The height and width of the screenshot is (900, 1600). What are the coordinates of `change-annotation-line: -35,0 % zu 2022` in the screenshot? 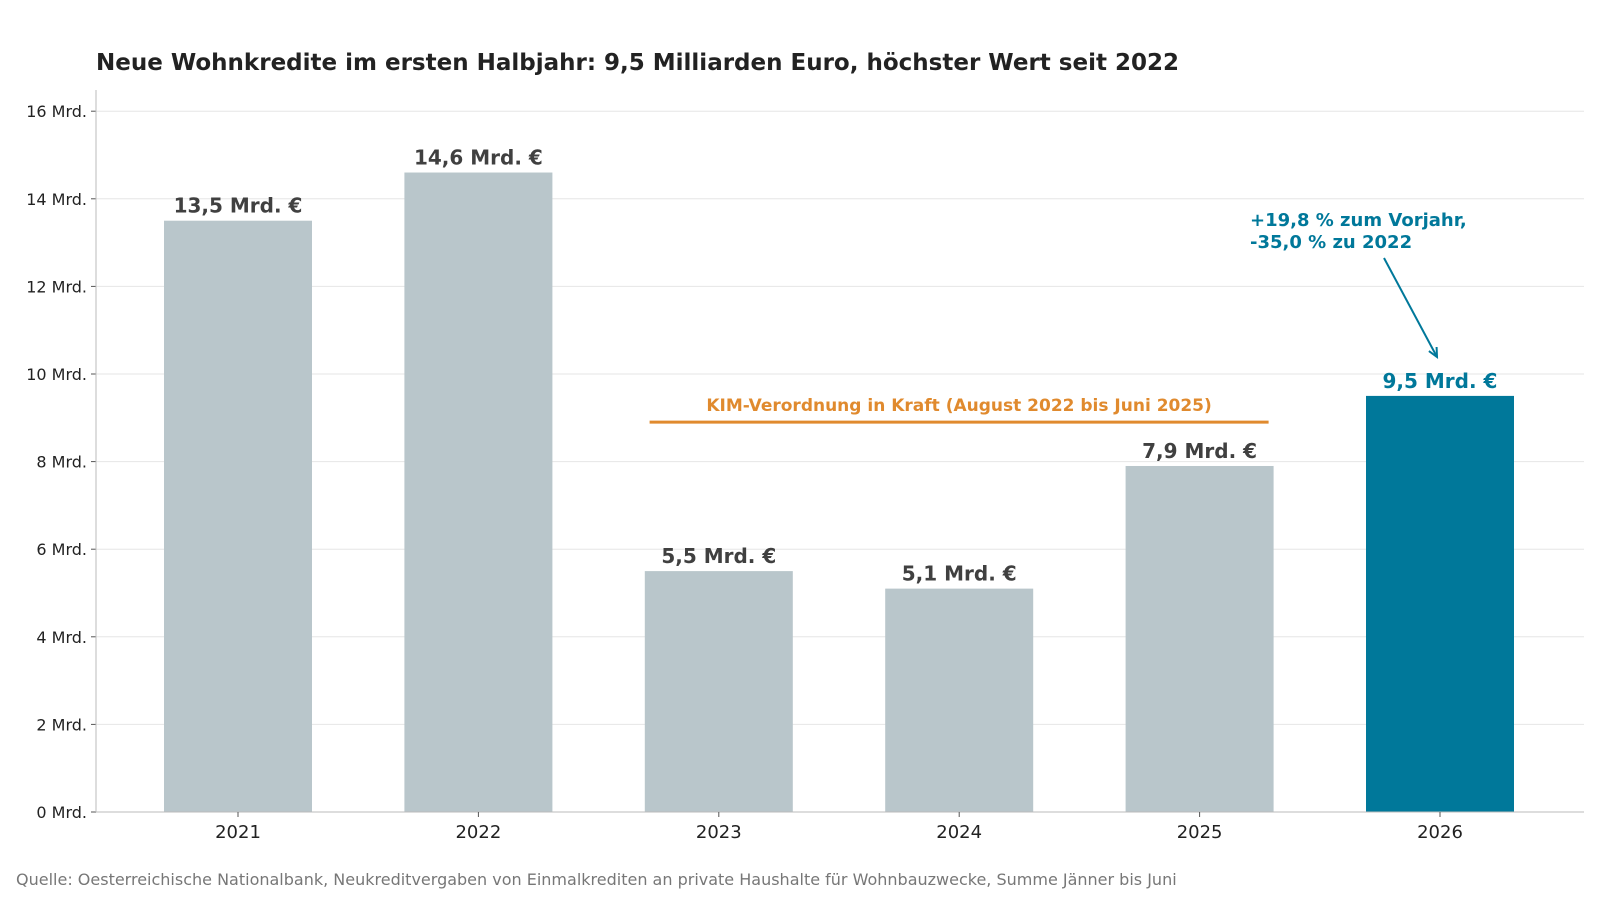 It's located at (1331, 242).